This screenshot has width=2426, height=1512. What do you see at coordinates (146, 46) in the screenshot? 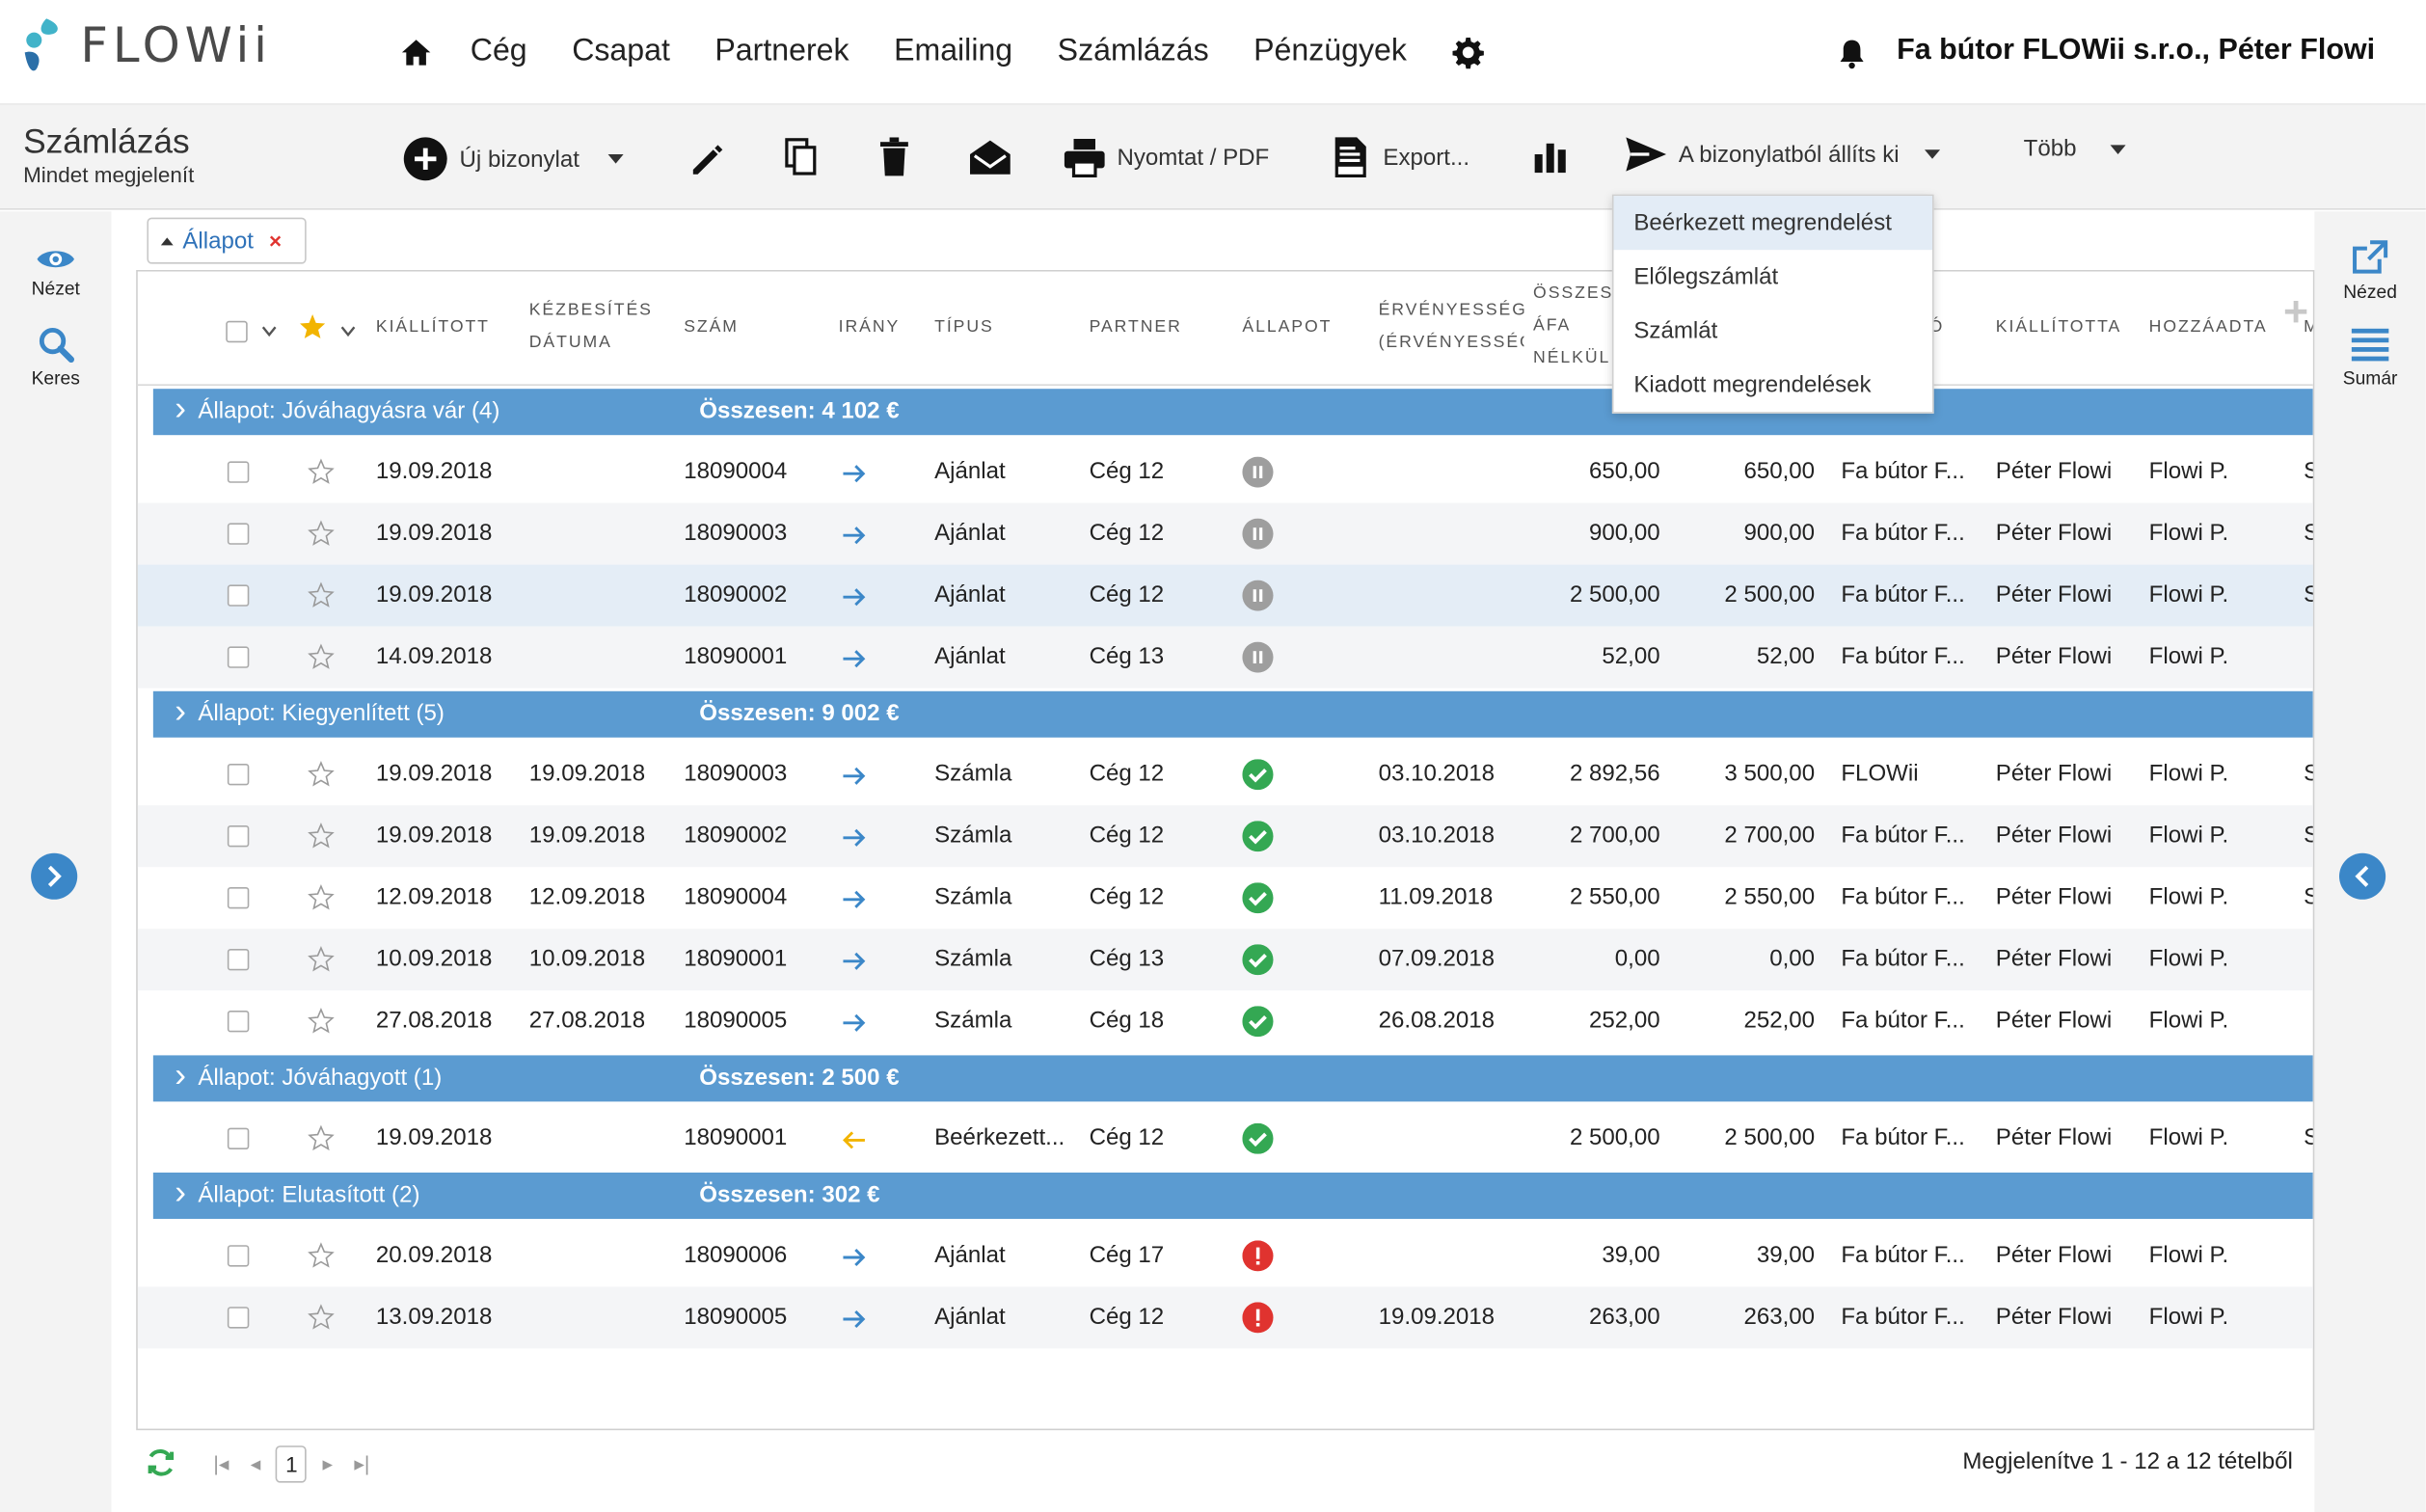
I see `logo: FLOWii` at bounding box center [146, 46].